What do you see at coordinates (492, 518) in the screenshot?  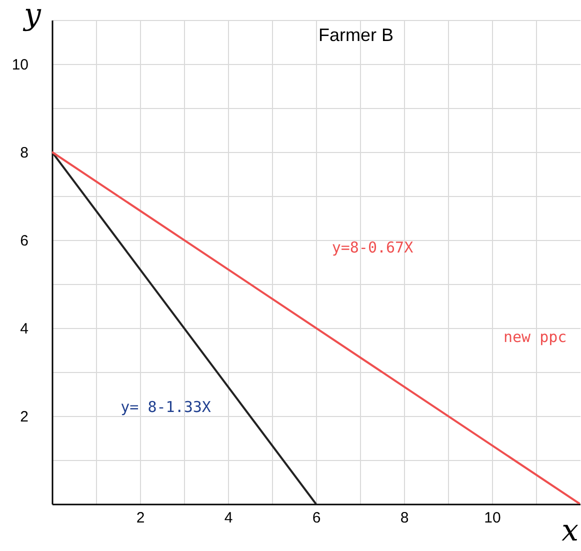 I see `x-tick-label: 10` at bounding box center [492, 518].